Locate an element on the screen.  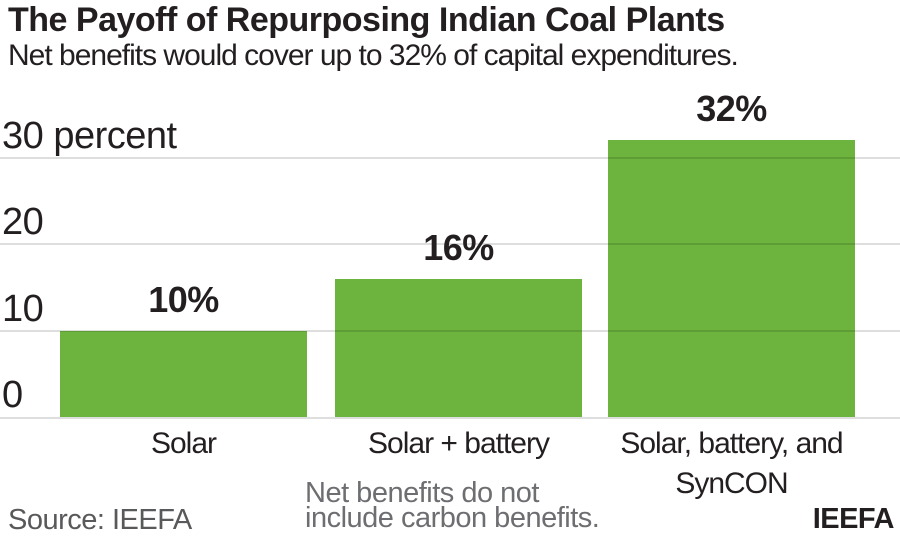
x-axis-category-label: Solar is located at coordinates (197, 444).